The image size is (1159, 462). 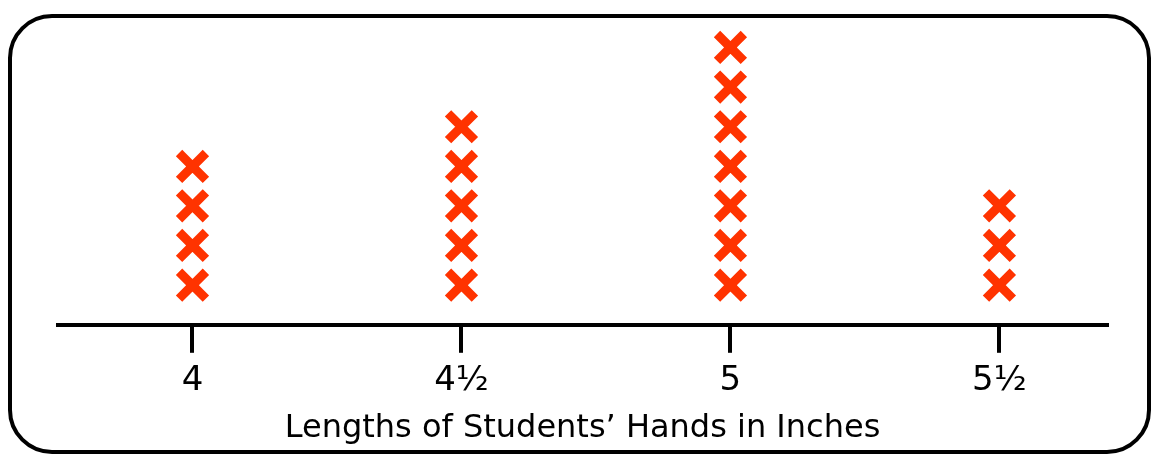 I want to click on x-tick-label: 4, so click(x=192, y=378).